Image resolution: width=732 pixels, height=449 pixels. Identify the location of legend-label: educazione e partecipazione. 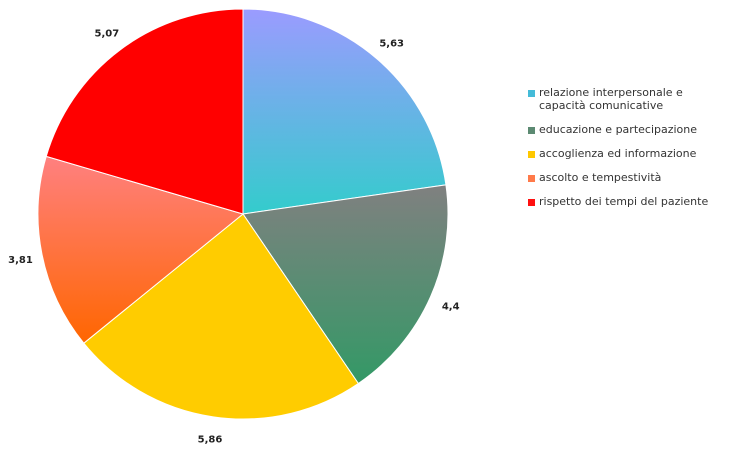
(618, 129).